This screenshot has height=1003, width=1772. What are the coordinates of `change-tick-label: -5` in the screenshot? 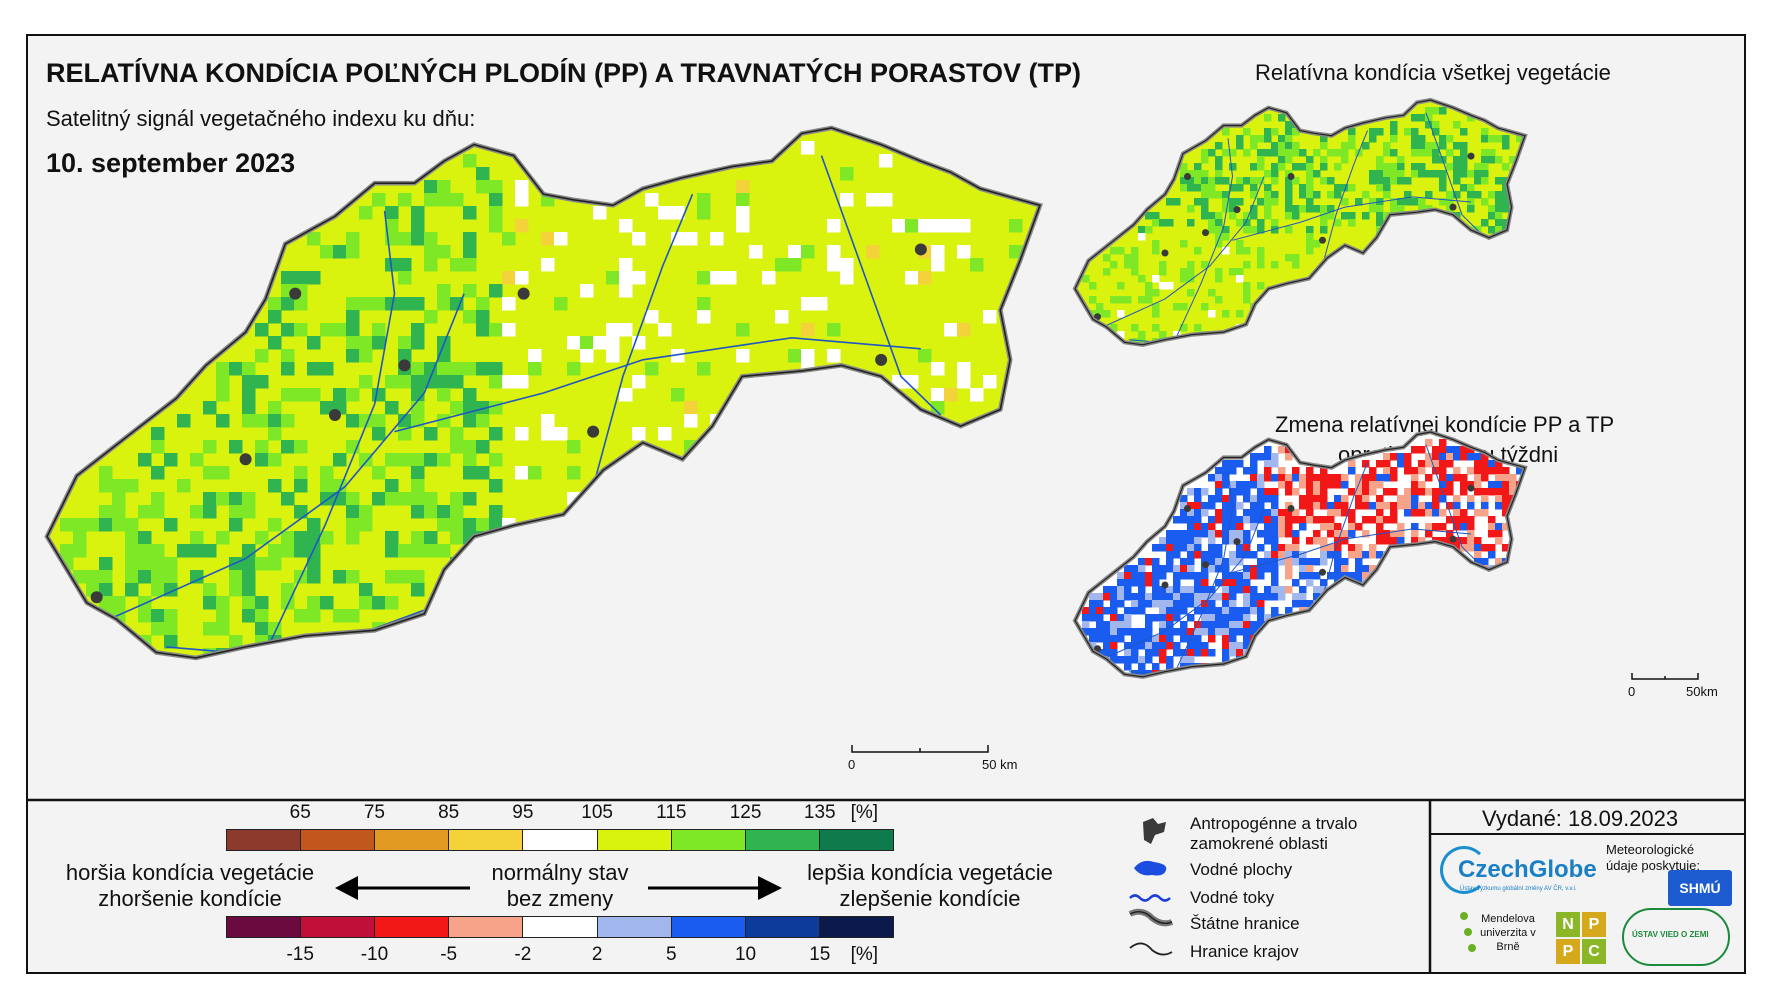 It's located at (449, 954).